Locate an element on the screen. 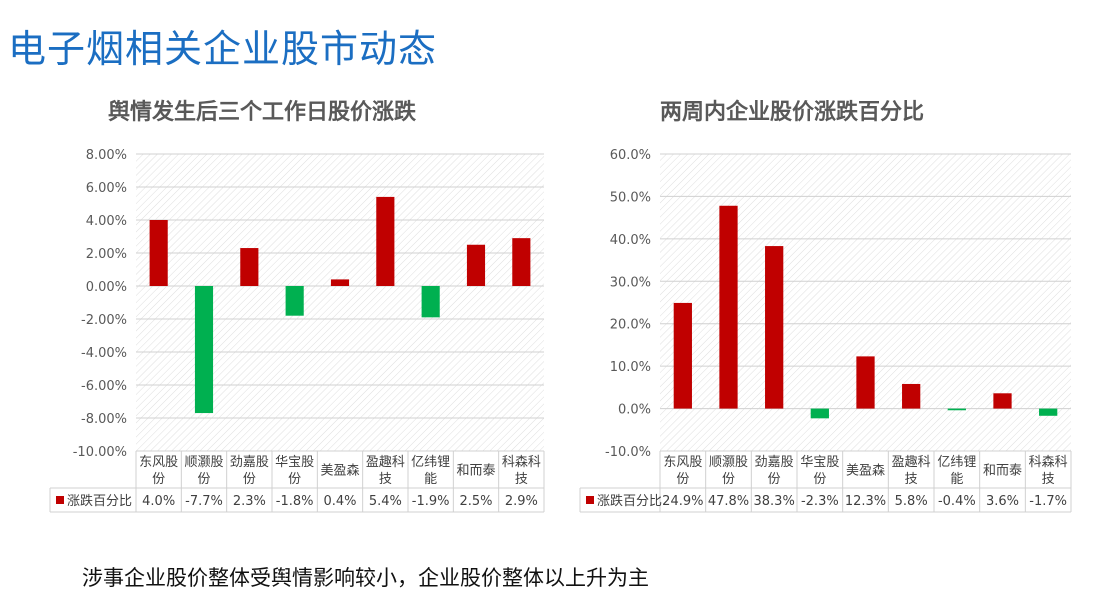 Image resolution: width=1093 pixels, height=615 pixels. data-label: -1.7% is located at coordinates (1048, 501).